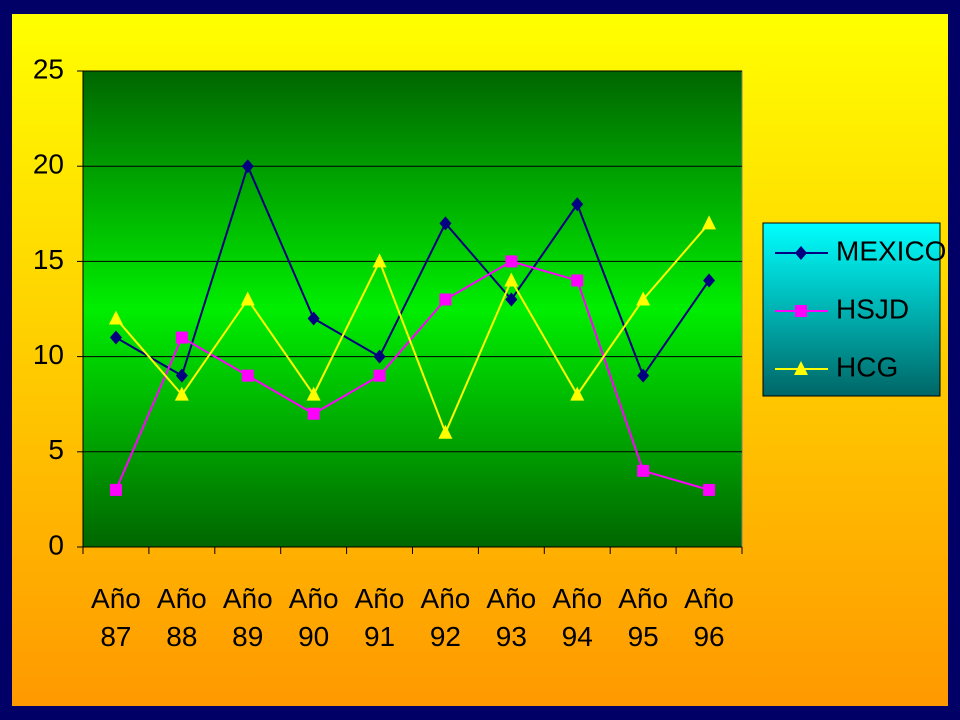 The width and height of the screenshot is (960, 720). Describe the element at coordinates (181, 617) in the screenshot. I see `x-tick-label: Año 88` at that location.